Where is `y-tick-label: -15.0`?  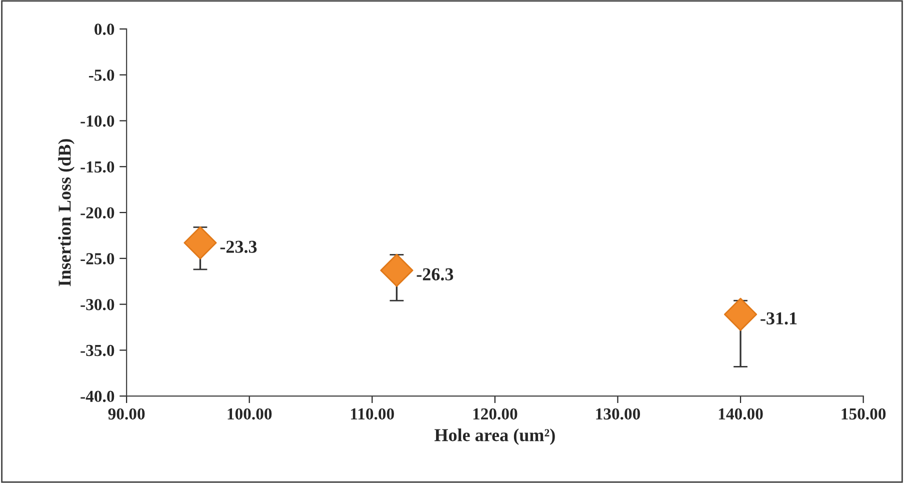
y-tick-label: -15.0 is located at coordinates (97, 167).